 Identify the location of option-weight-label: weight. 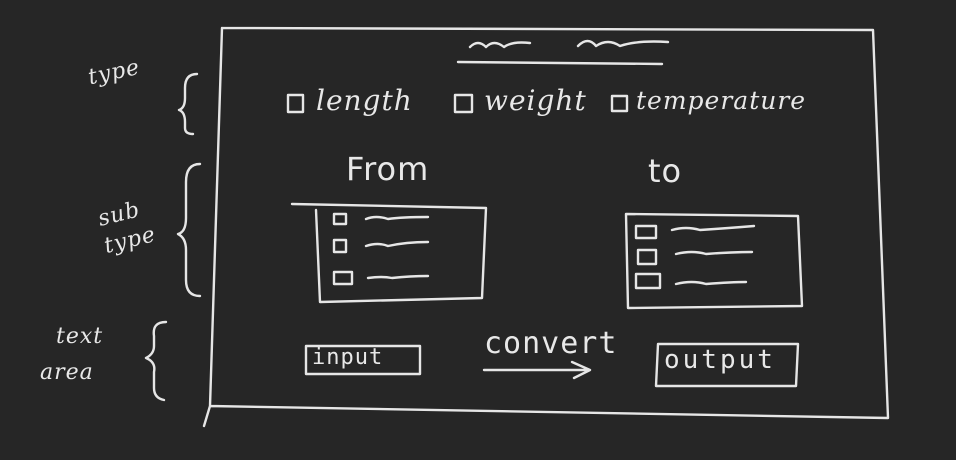
(535, 100).